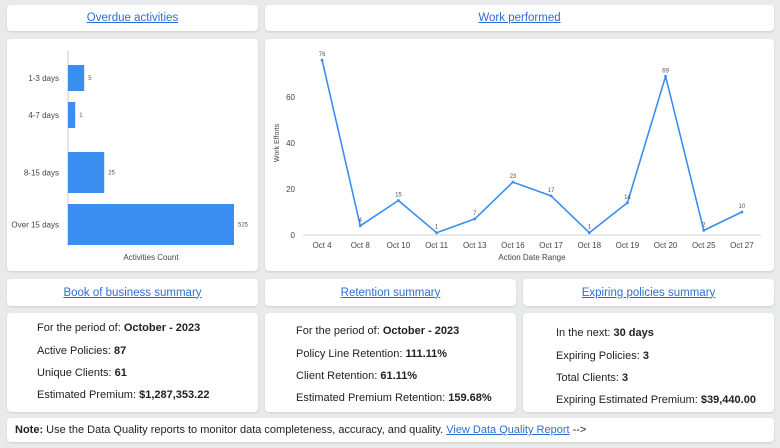 The height and width of the screenshot is (448, 780). I want to click on retention-policy-row: Policy Line Retention: 111.11%, so click(371, 354).